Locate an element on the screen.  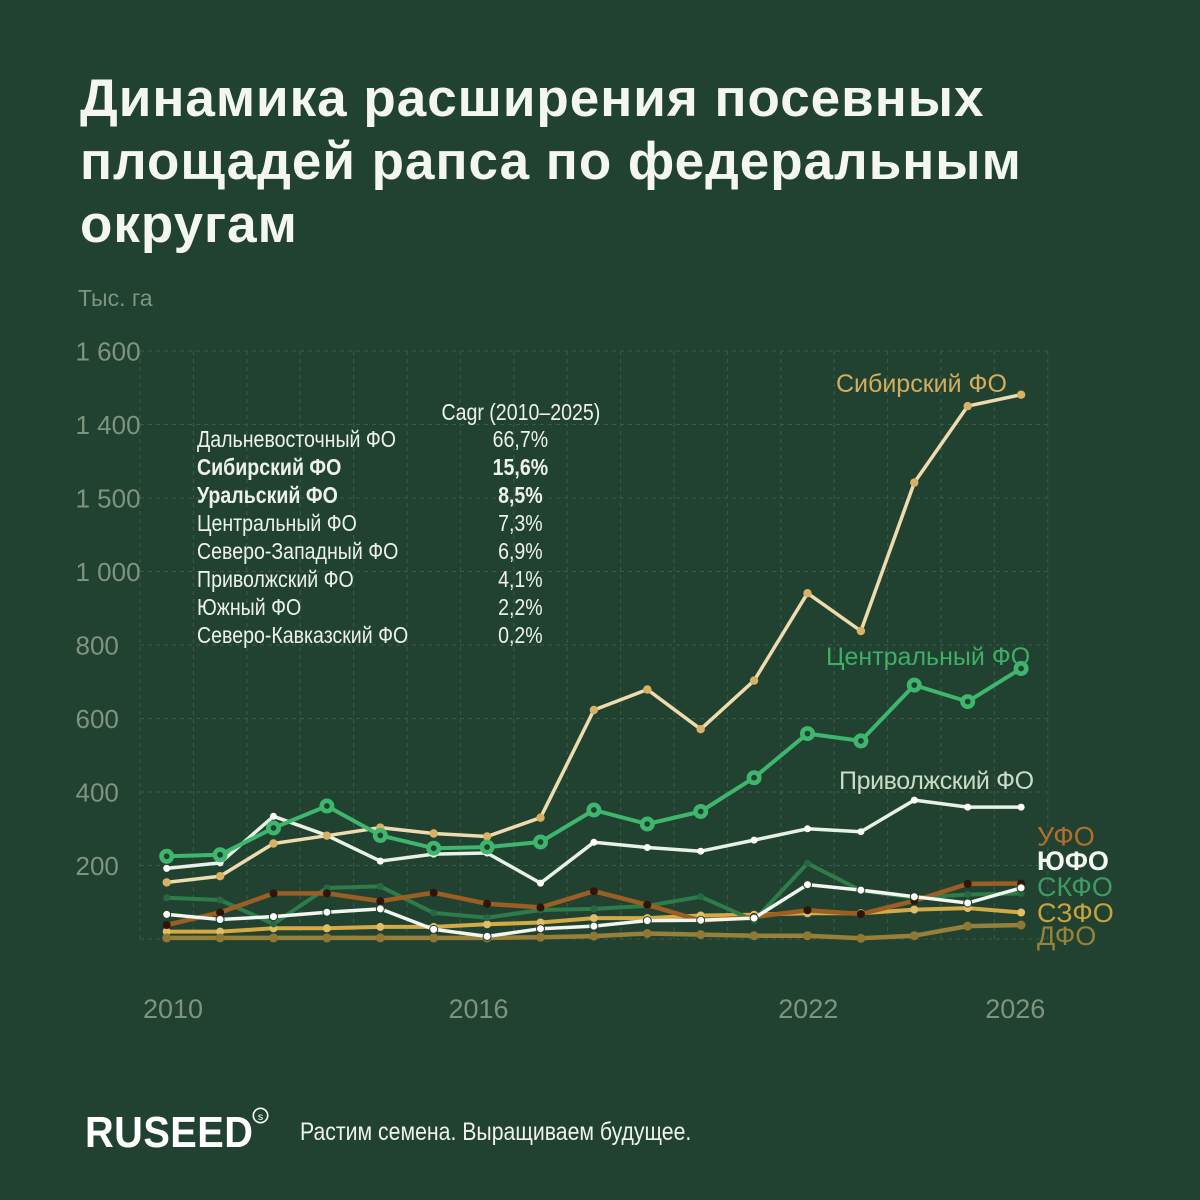
svg-text: 1 400 is located at coordinates (108, 425).